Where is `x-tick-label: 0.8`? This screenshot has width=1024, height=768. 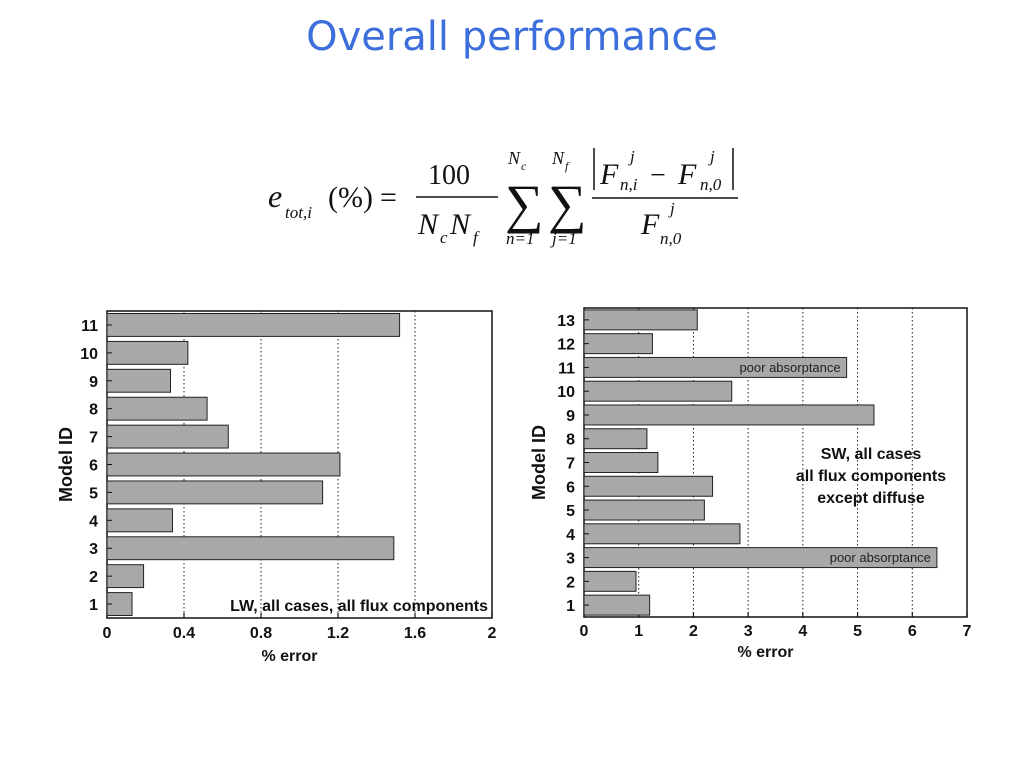
x-tick-label: 0.8 is located at coordinates (261, 633).